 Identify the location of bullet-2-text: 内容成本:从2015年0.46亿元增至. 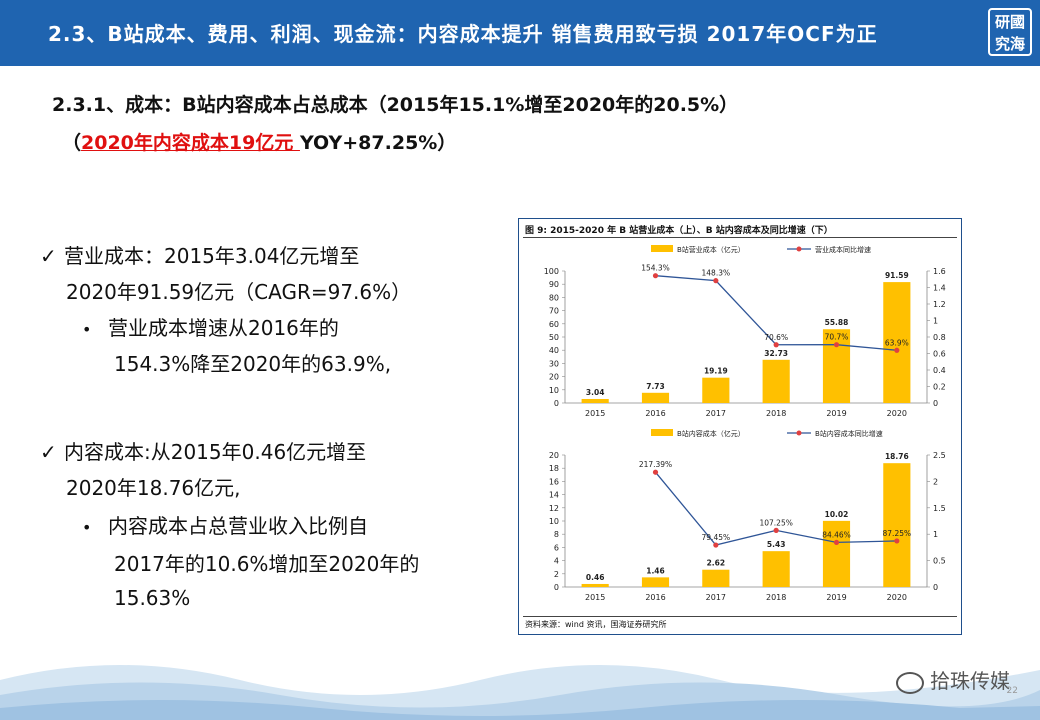
(215, 452).